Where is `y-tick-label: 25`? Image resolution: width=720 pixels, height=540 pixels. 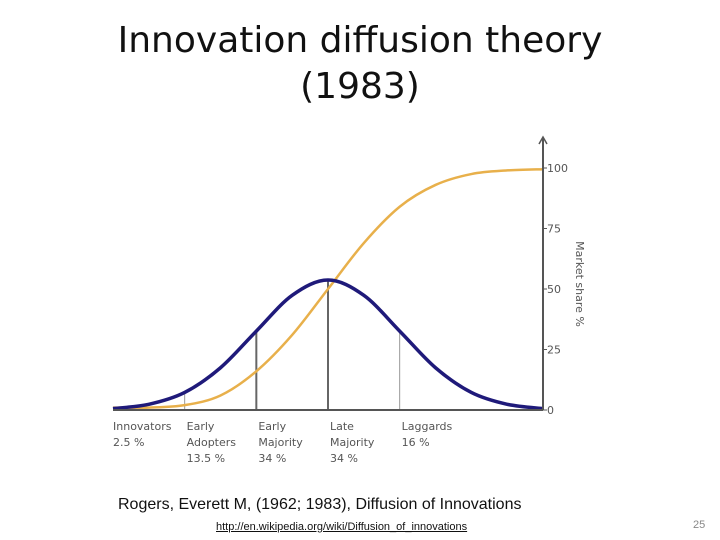
y-tick-label: 25 is located at coordinates (554, 350).